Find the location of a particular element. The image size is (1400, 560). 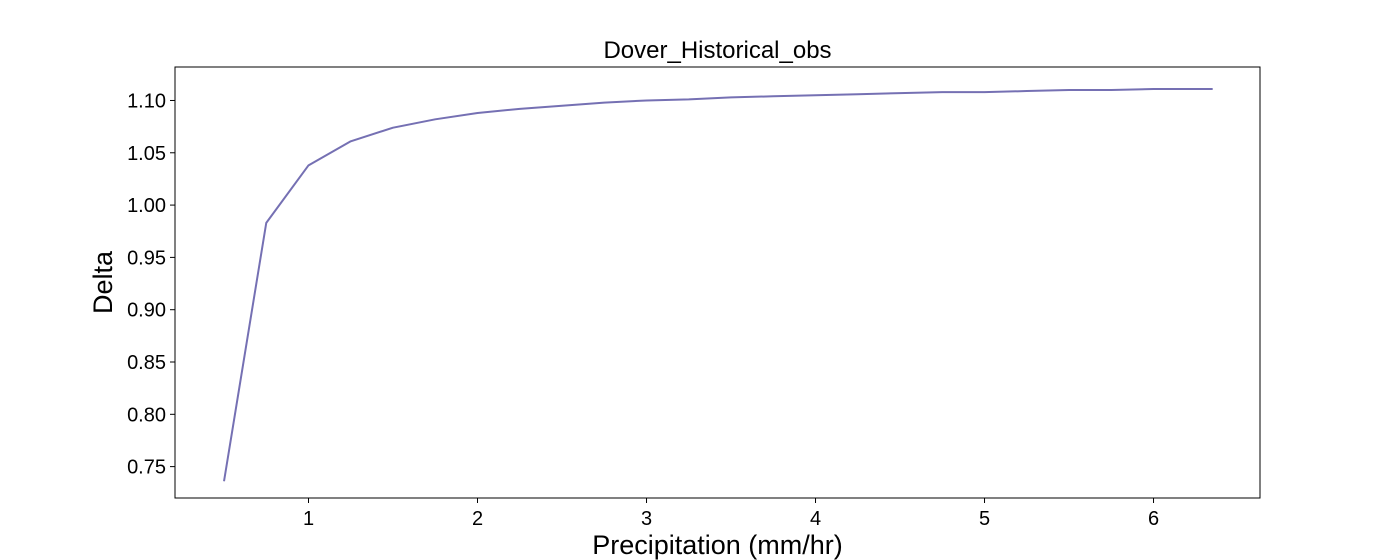

x-axis-label: Precipitation (mm/hr) is located at coordinates (717, 545).